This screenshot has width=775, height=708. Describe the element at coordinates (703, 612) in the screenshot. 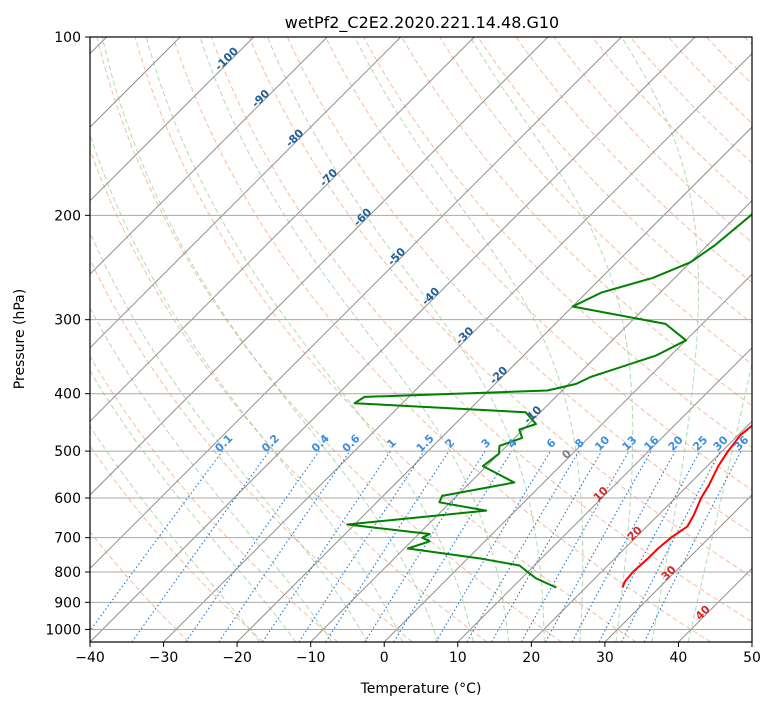

I see `isotherm-label: 40` at that location.